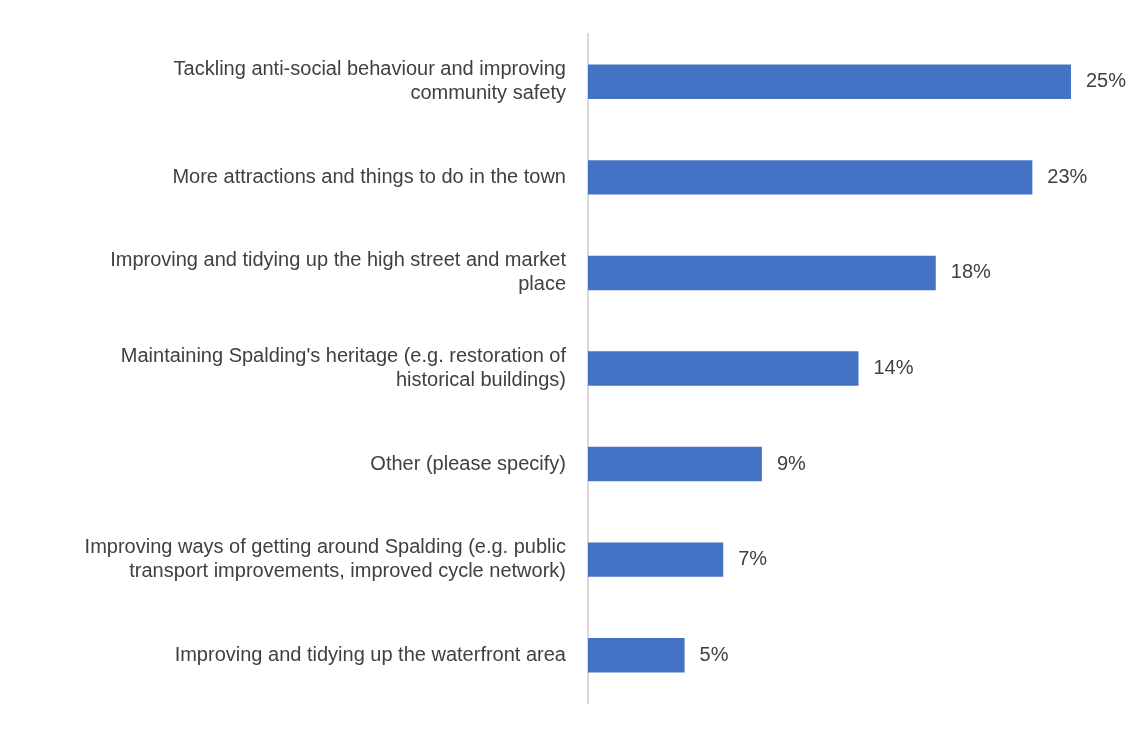 The image size is (1138, 749). Describe the element at coordinates (338, 271) in the screenshot. I see `y-tick-label: Improving and tidying up the high street and market place` at that location.